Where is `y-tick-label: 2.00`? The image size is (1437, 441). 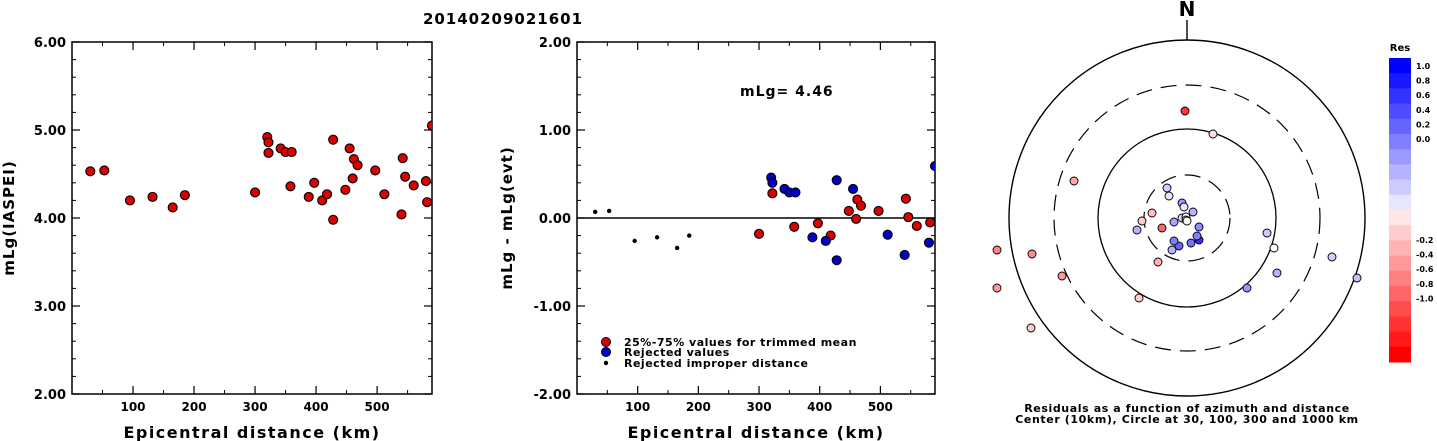
y-tick-label: 2.00 is located at coordinates (555, 43).